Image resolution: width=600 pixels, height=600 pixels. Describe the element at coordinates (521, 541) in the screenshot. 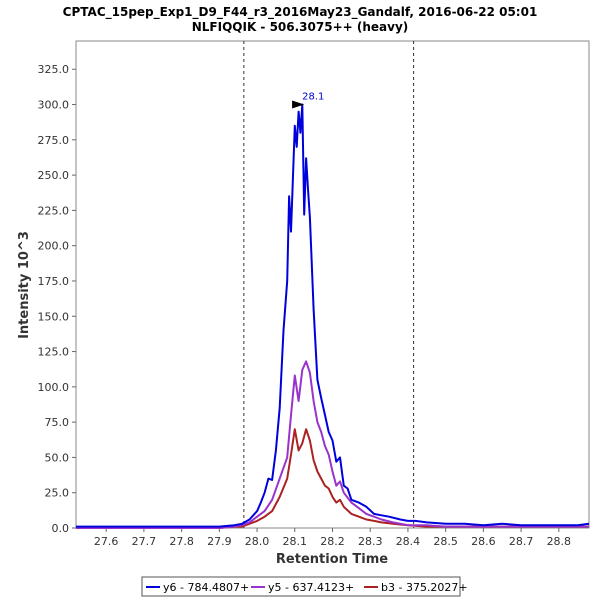

I see `x-tick-label: 28.7` at that location.